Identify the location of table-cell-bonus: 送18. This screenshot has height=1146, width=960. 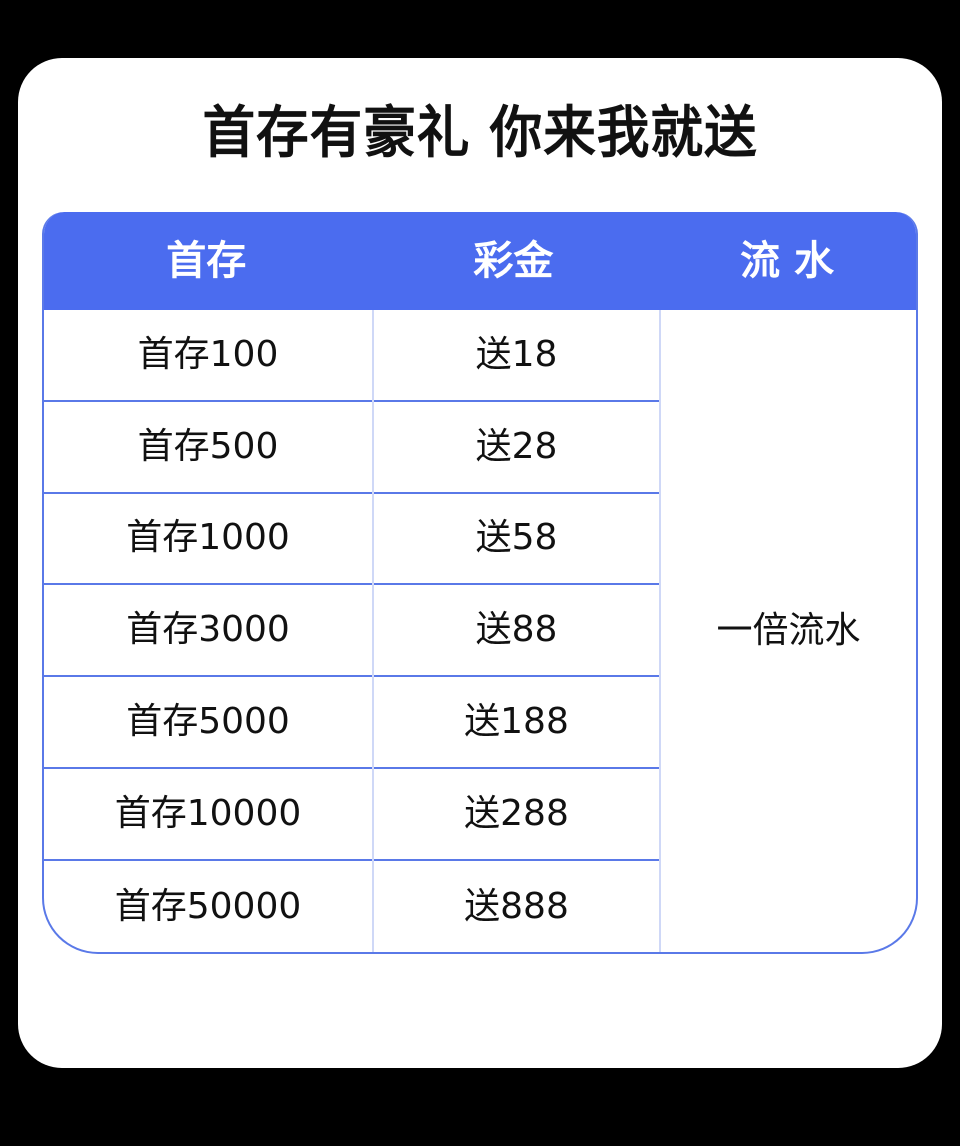
(516, 356).